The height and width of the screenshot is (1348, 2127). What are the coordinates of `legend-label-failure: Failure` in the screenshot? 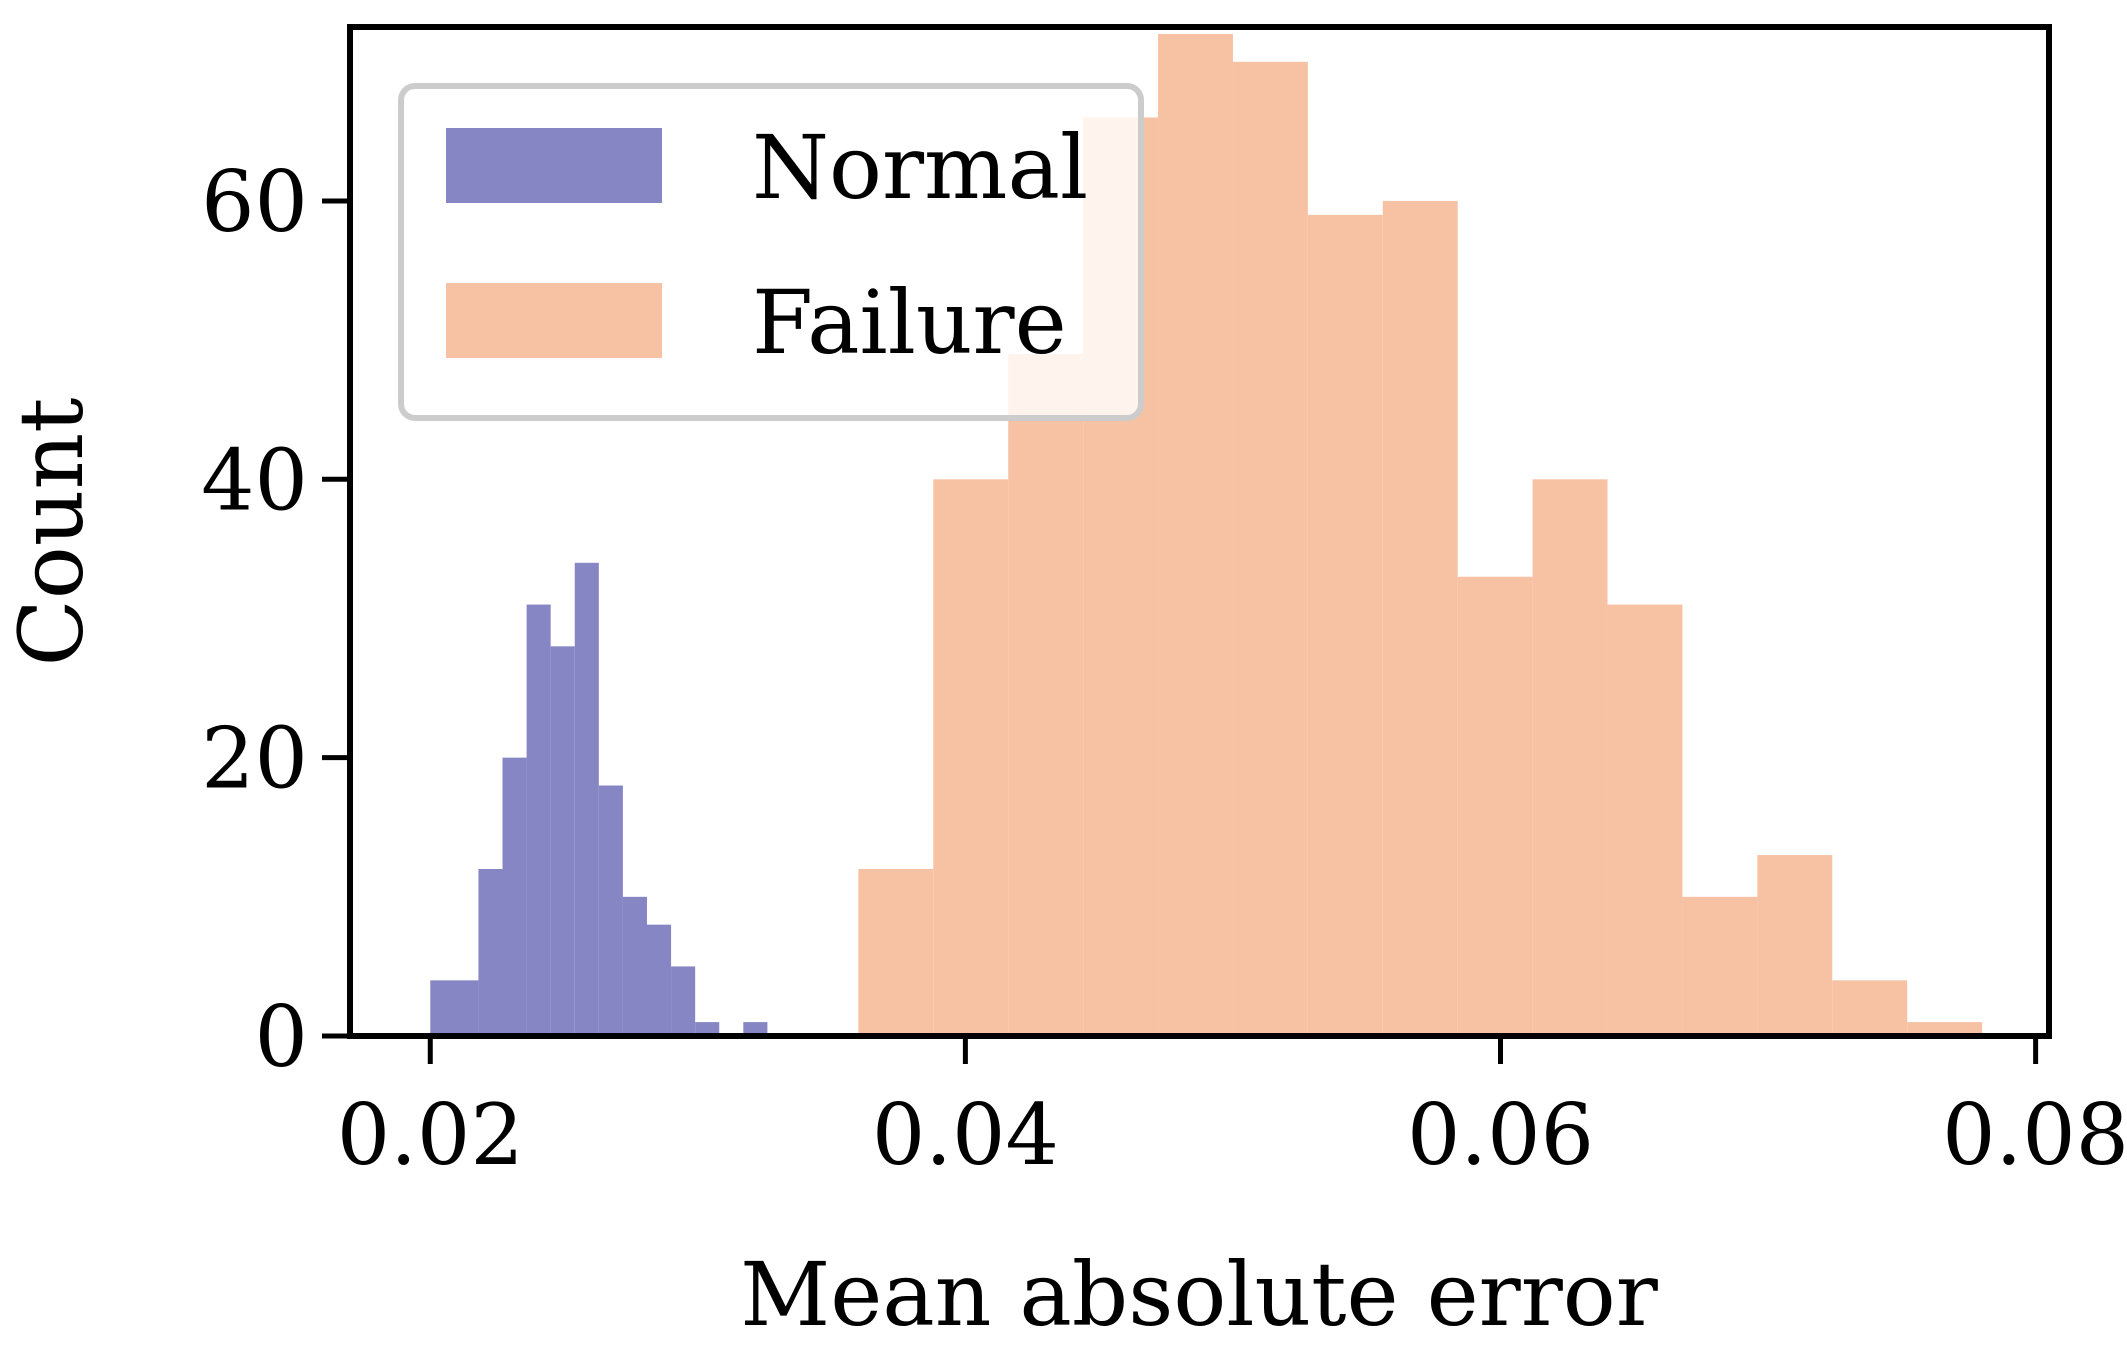 It's located at (909, 322).